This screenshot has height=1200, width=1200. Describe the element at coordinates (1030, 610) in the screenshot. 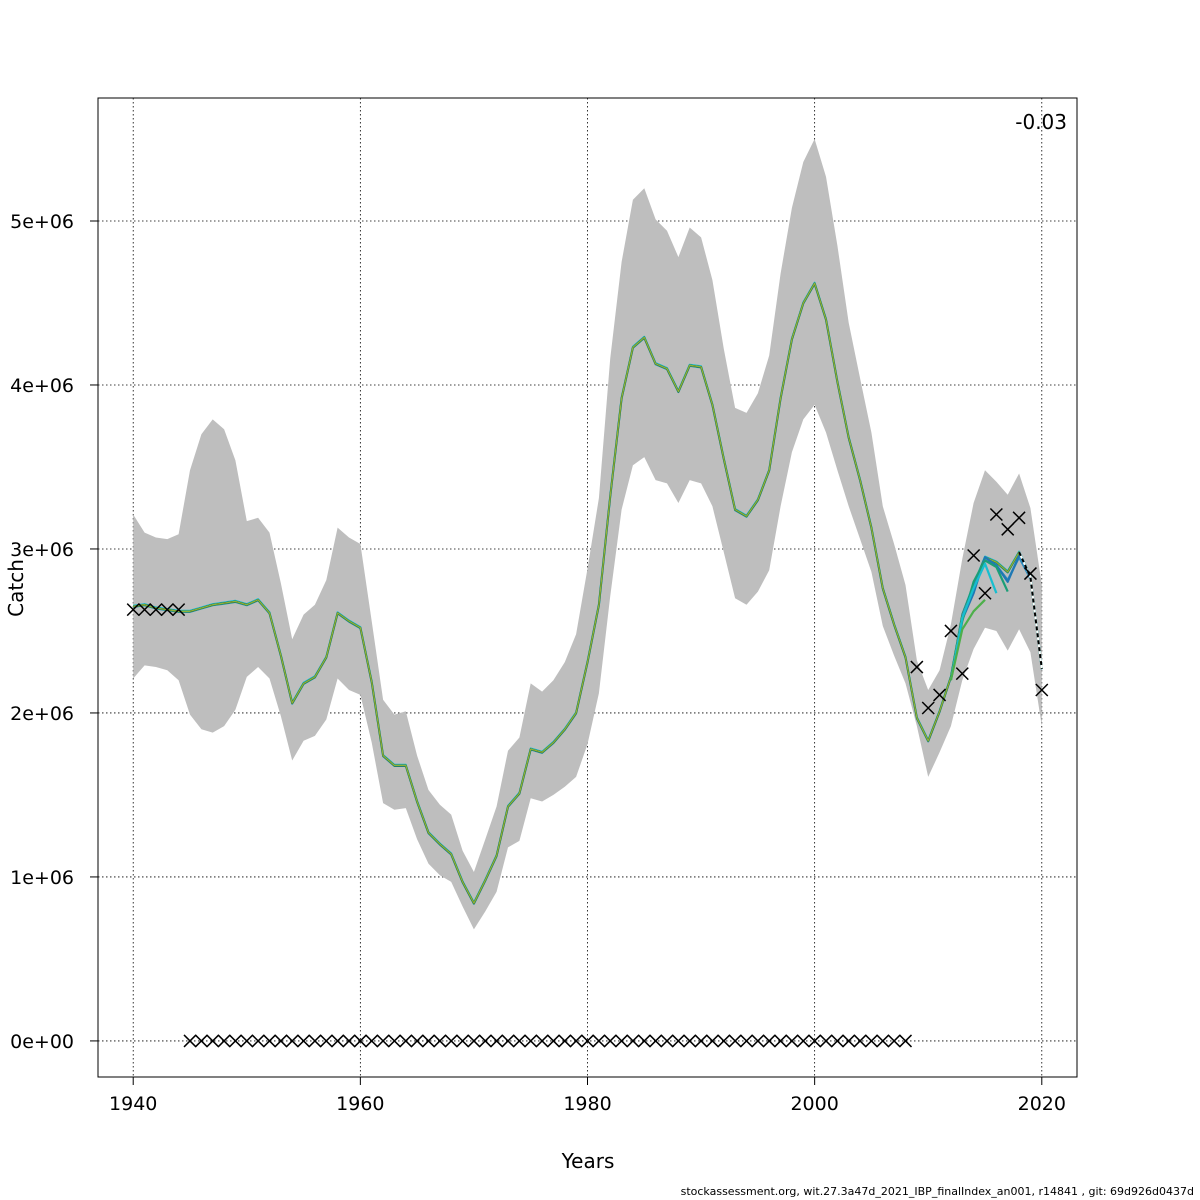

I see `terminal-line-dashed` at that location.